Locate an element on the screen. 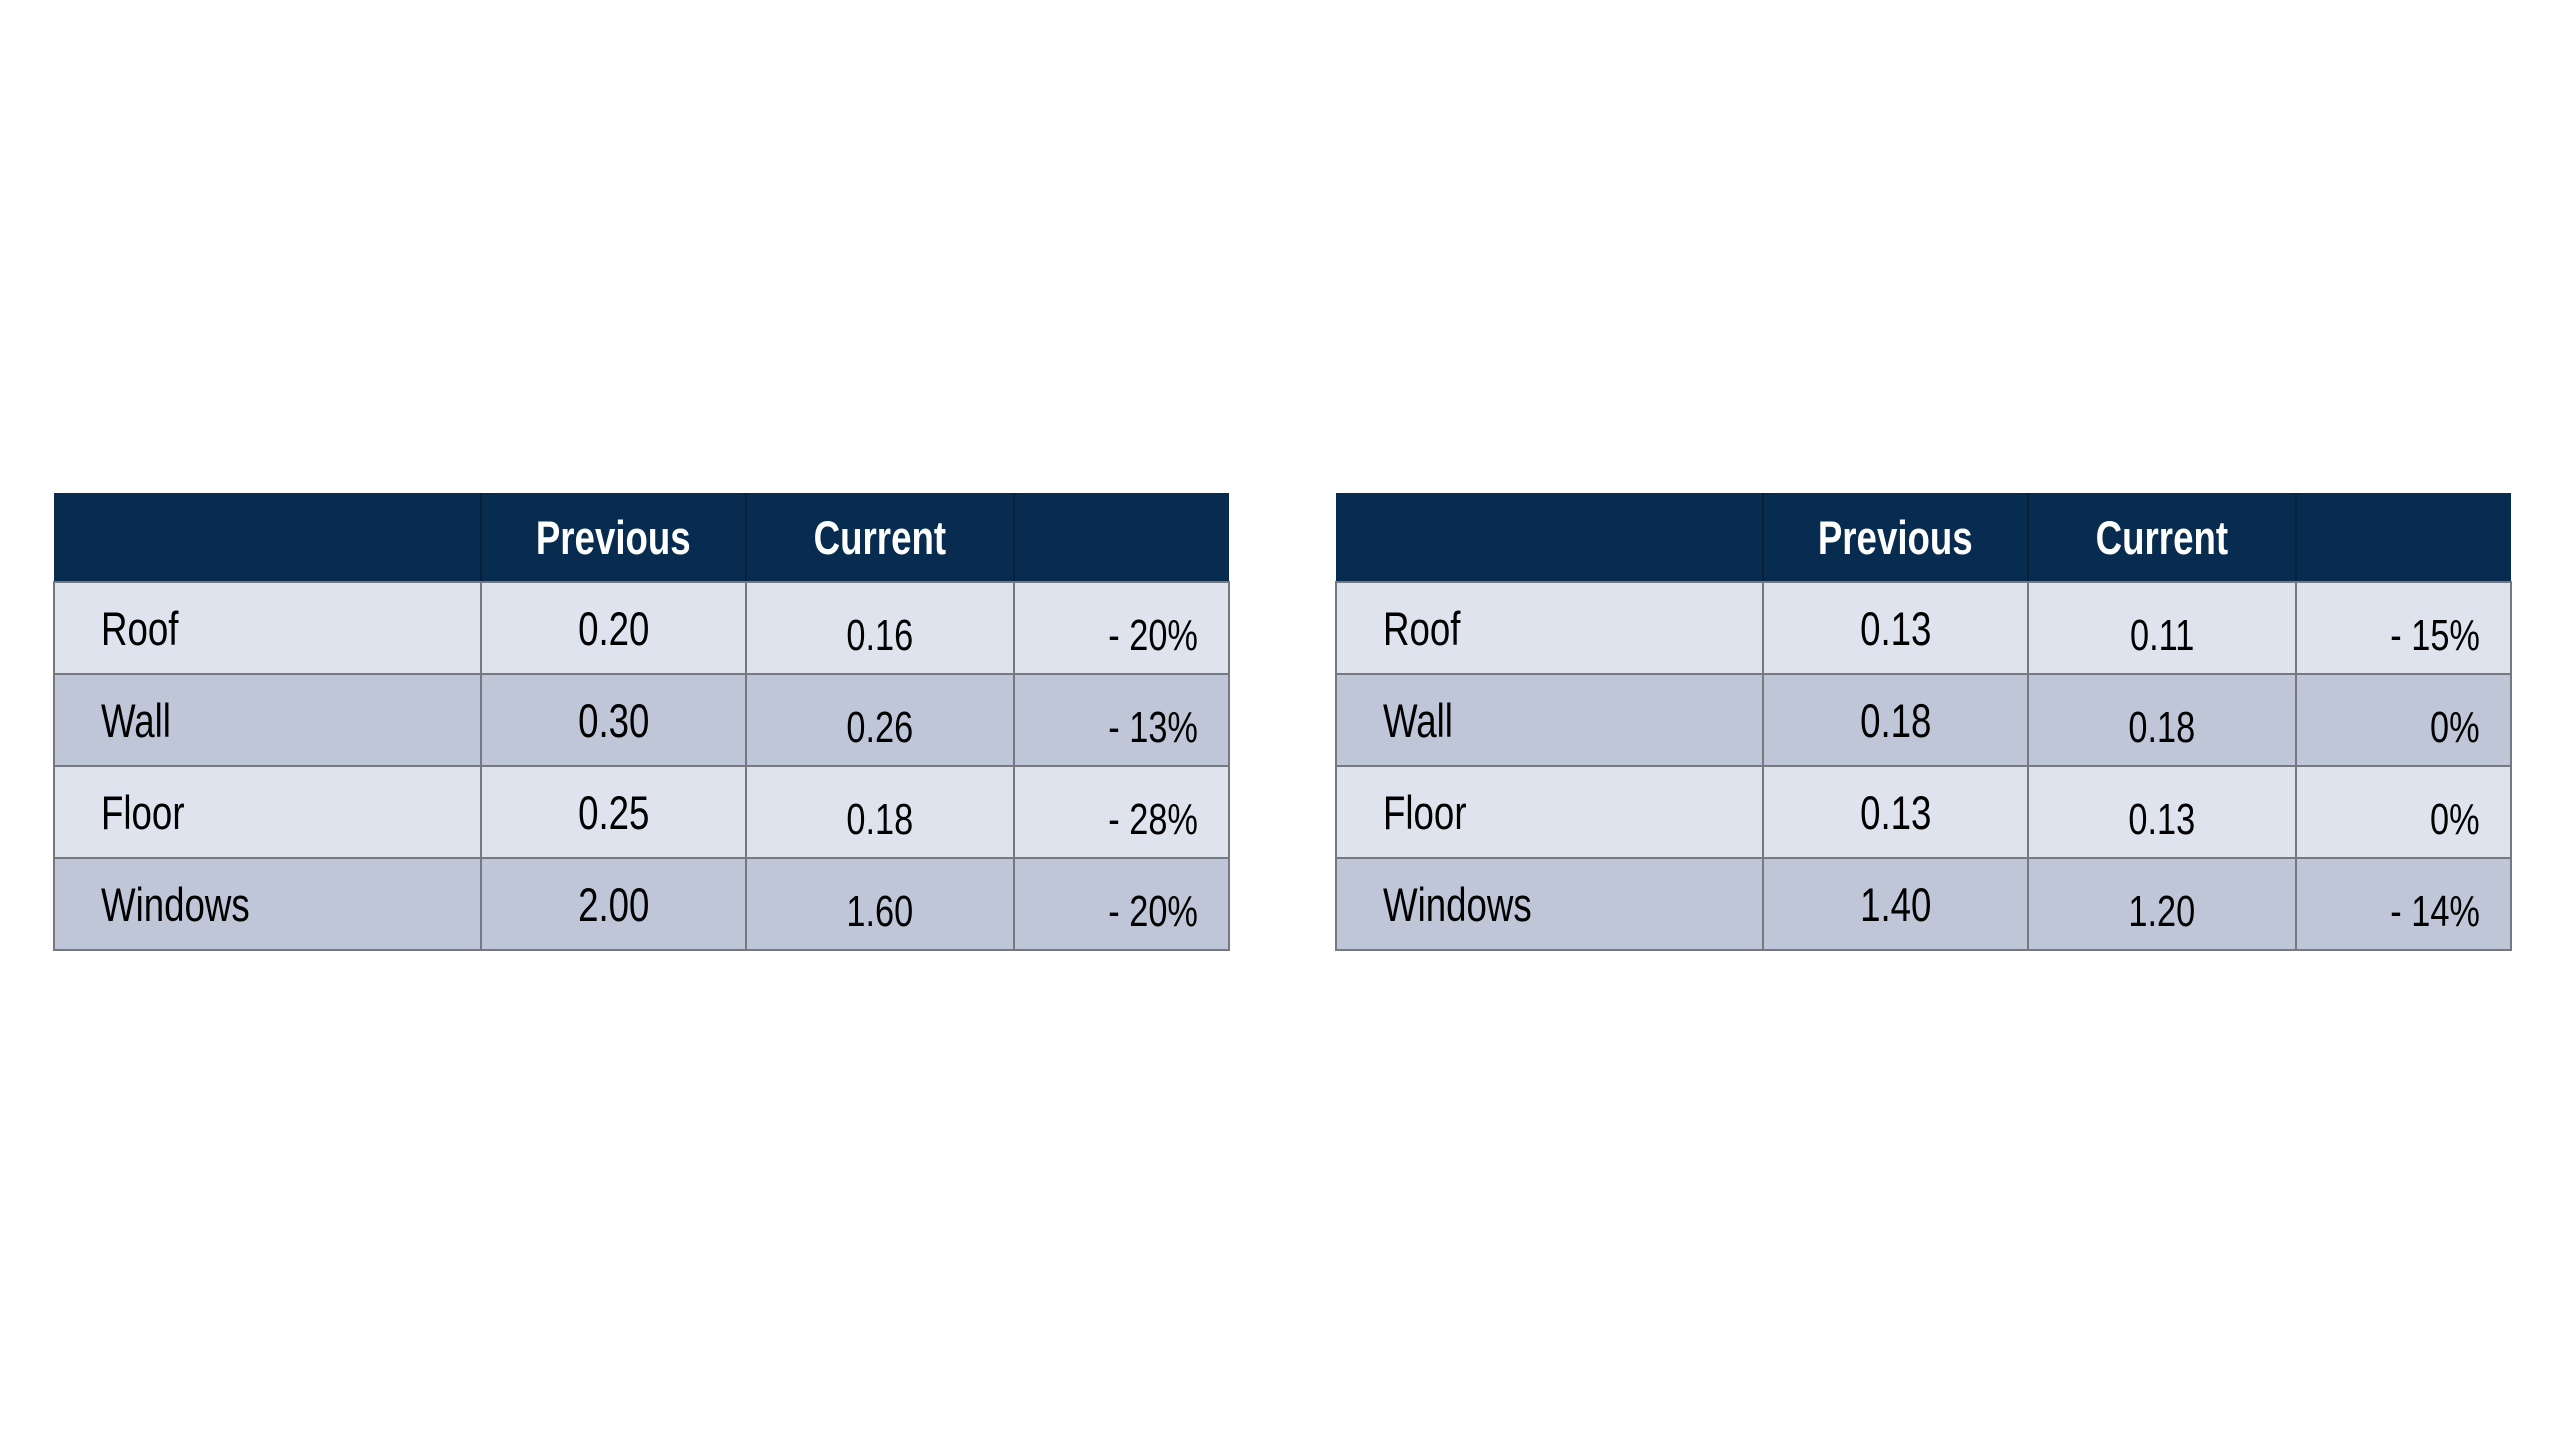  cell-previous: 0.25 is located at coordinates (613, 812).